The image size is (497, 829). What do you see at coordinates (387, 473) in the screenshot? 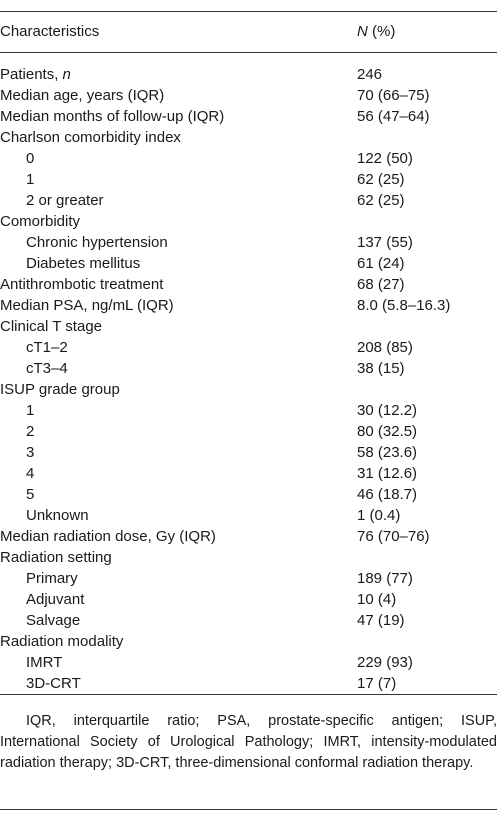
I see `row-value: 31 (12.6)` at bounding box center [387, 473].